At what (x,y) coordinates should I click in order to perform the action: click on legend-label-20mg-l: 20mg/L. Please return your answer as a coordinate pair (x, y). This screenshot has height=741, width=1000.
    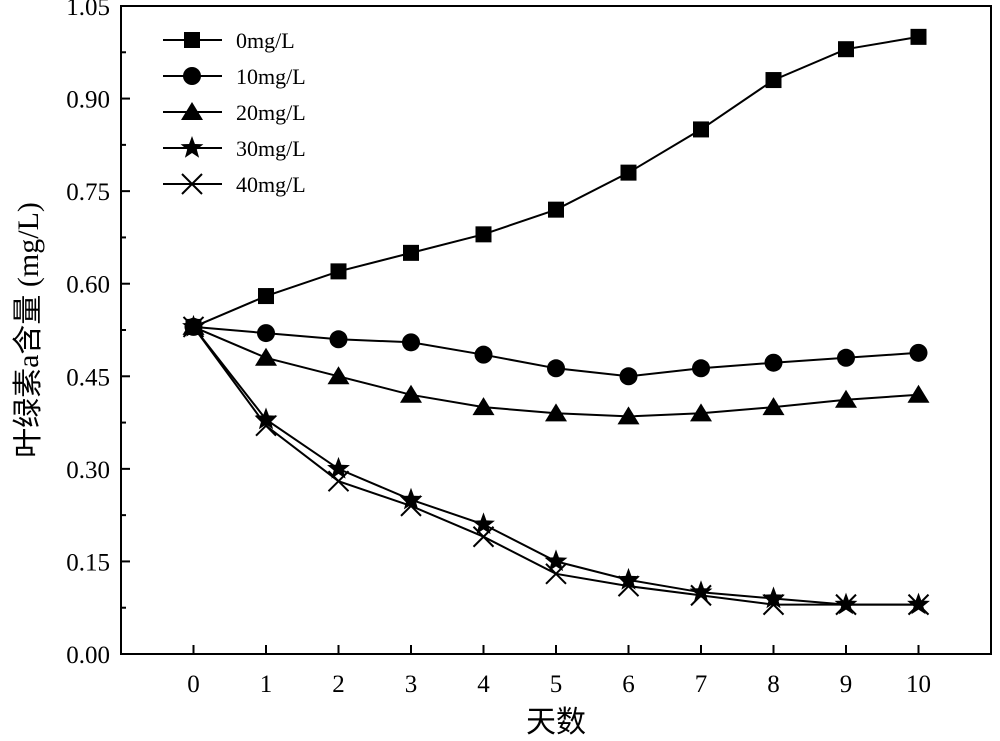
    Looking at the image, I should click on (271, 112).